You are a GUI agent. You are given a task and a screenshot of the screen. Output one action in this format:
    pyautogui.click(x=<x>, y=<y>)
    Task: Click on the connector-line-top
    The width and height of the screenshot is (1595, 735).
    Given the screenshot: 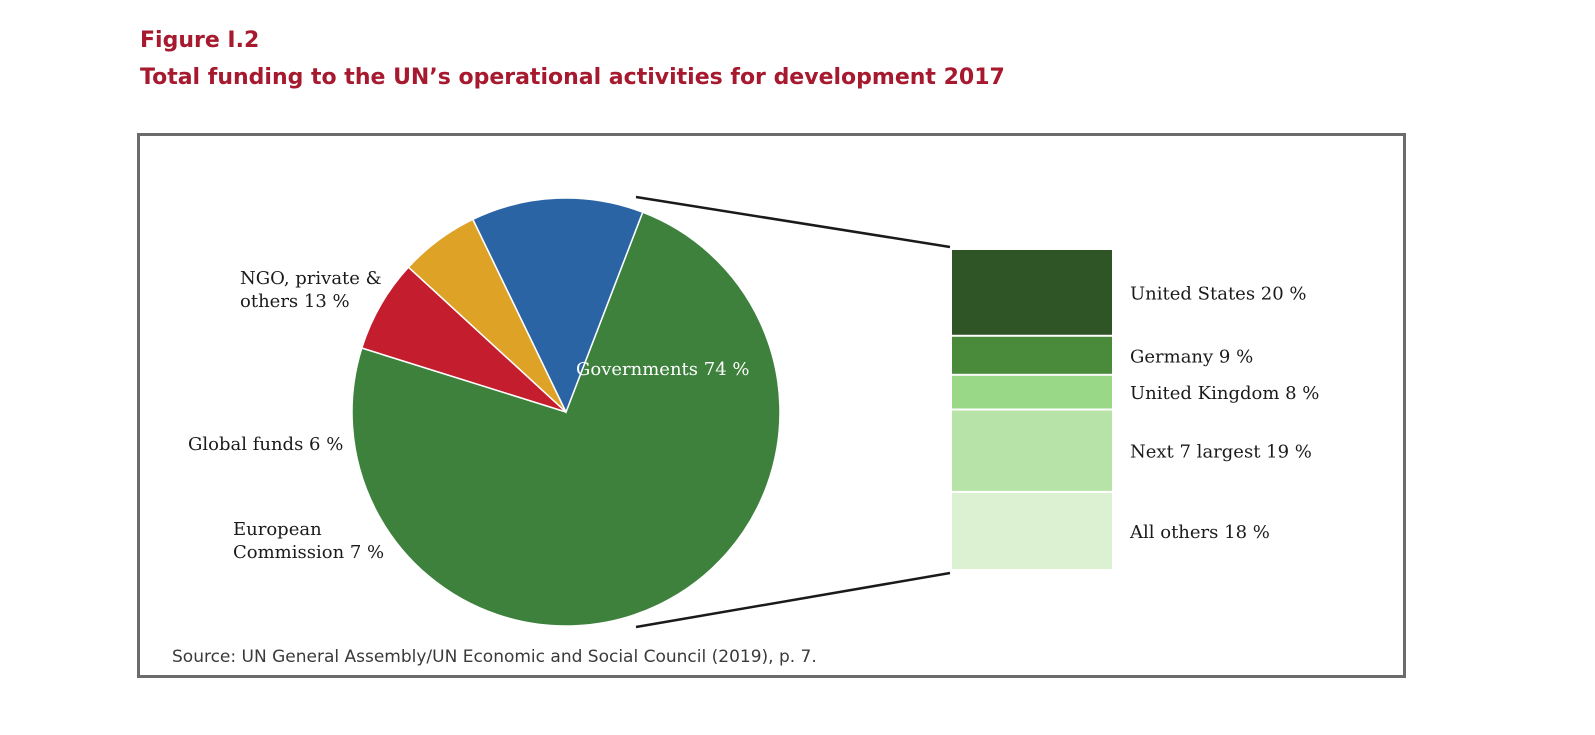 What is the action you would take?
    pyautogui.click(x=793, y=222)
    